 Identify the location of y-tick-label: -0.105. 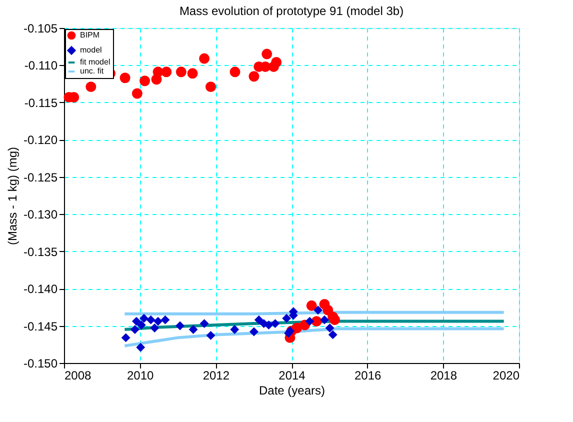
(40, 29).